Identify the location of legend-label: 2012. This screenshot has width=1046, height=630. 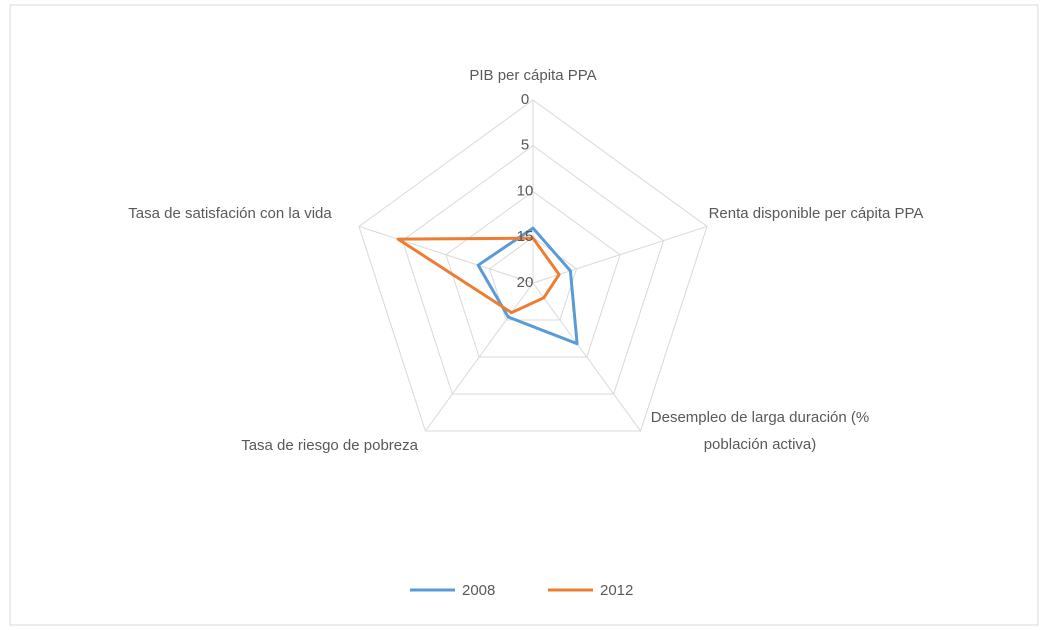
(616, 590).